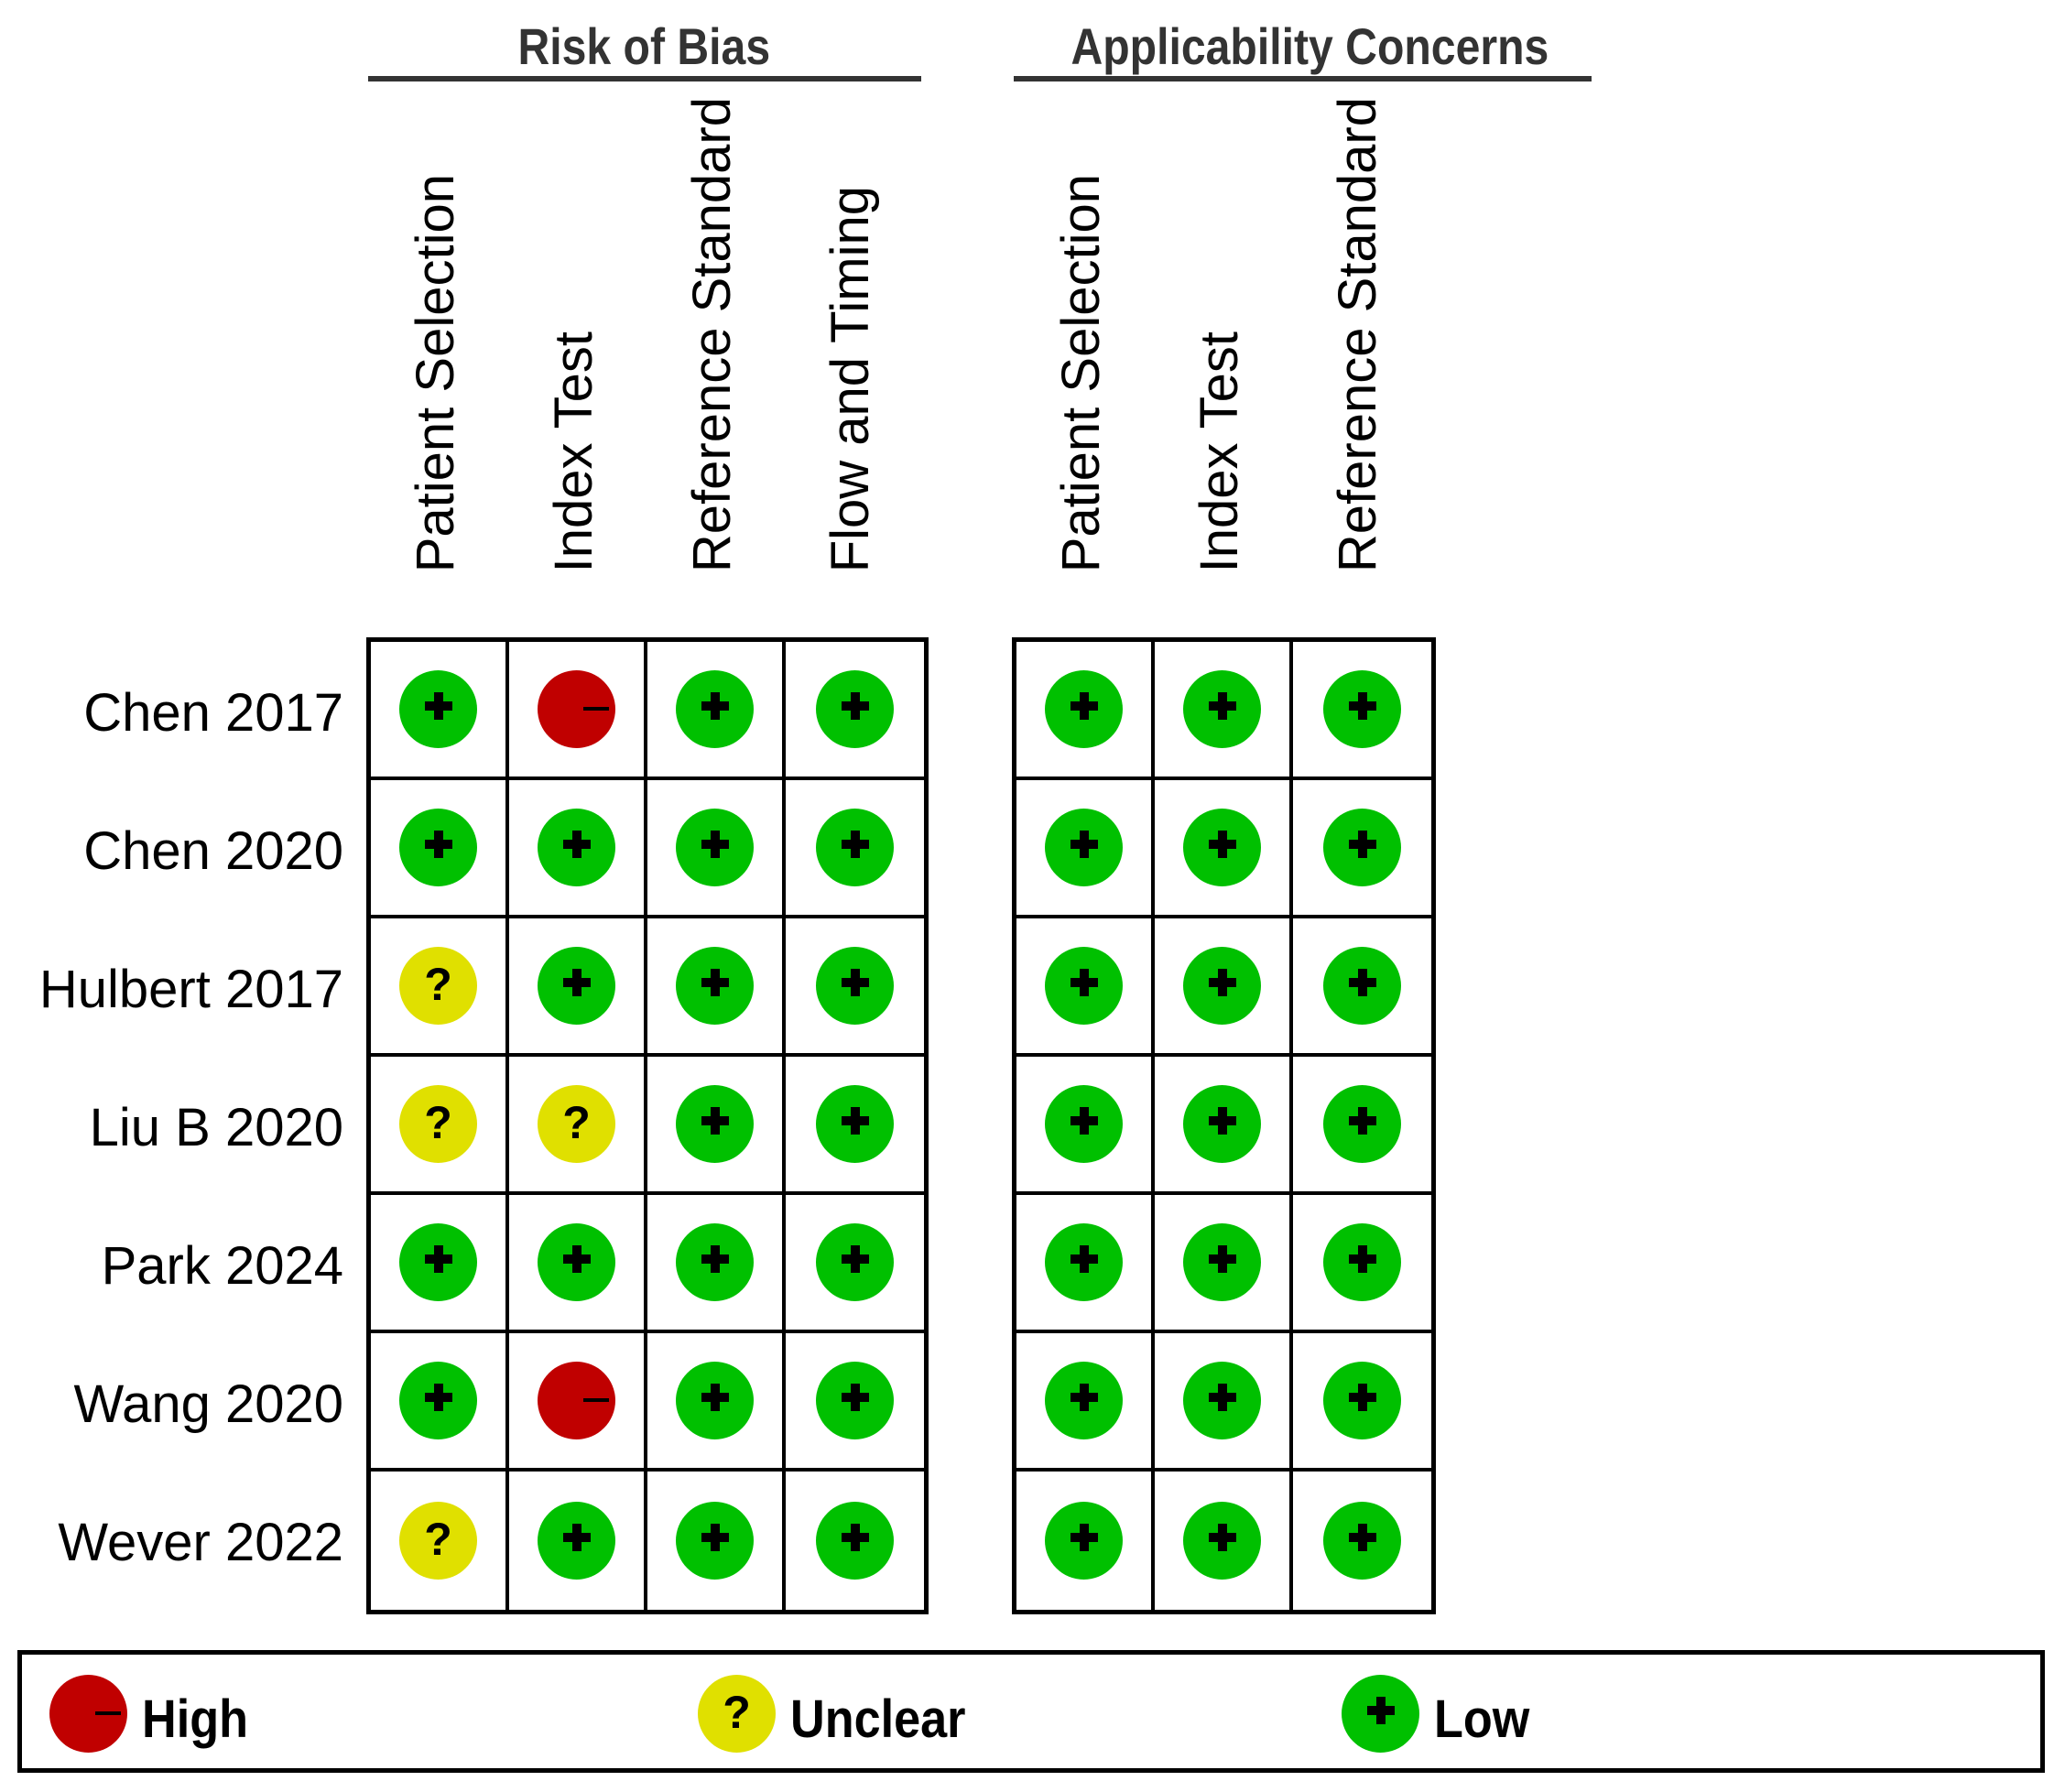  Describe the element at coordinates (213, 713) in the screenshot. I see `study-label: Chen 2017` at that location.